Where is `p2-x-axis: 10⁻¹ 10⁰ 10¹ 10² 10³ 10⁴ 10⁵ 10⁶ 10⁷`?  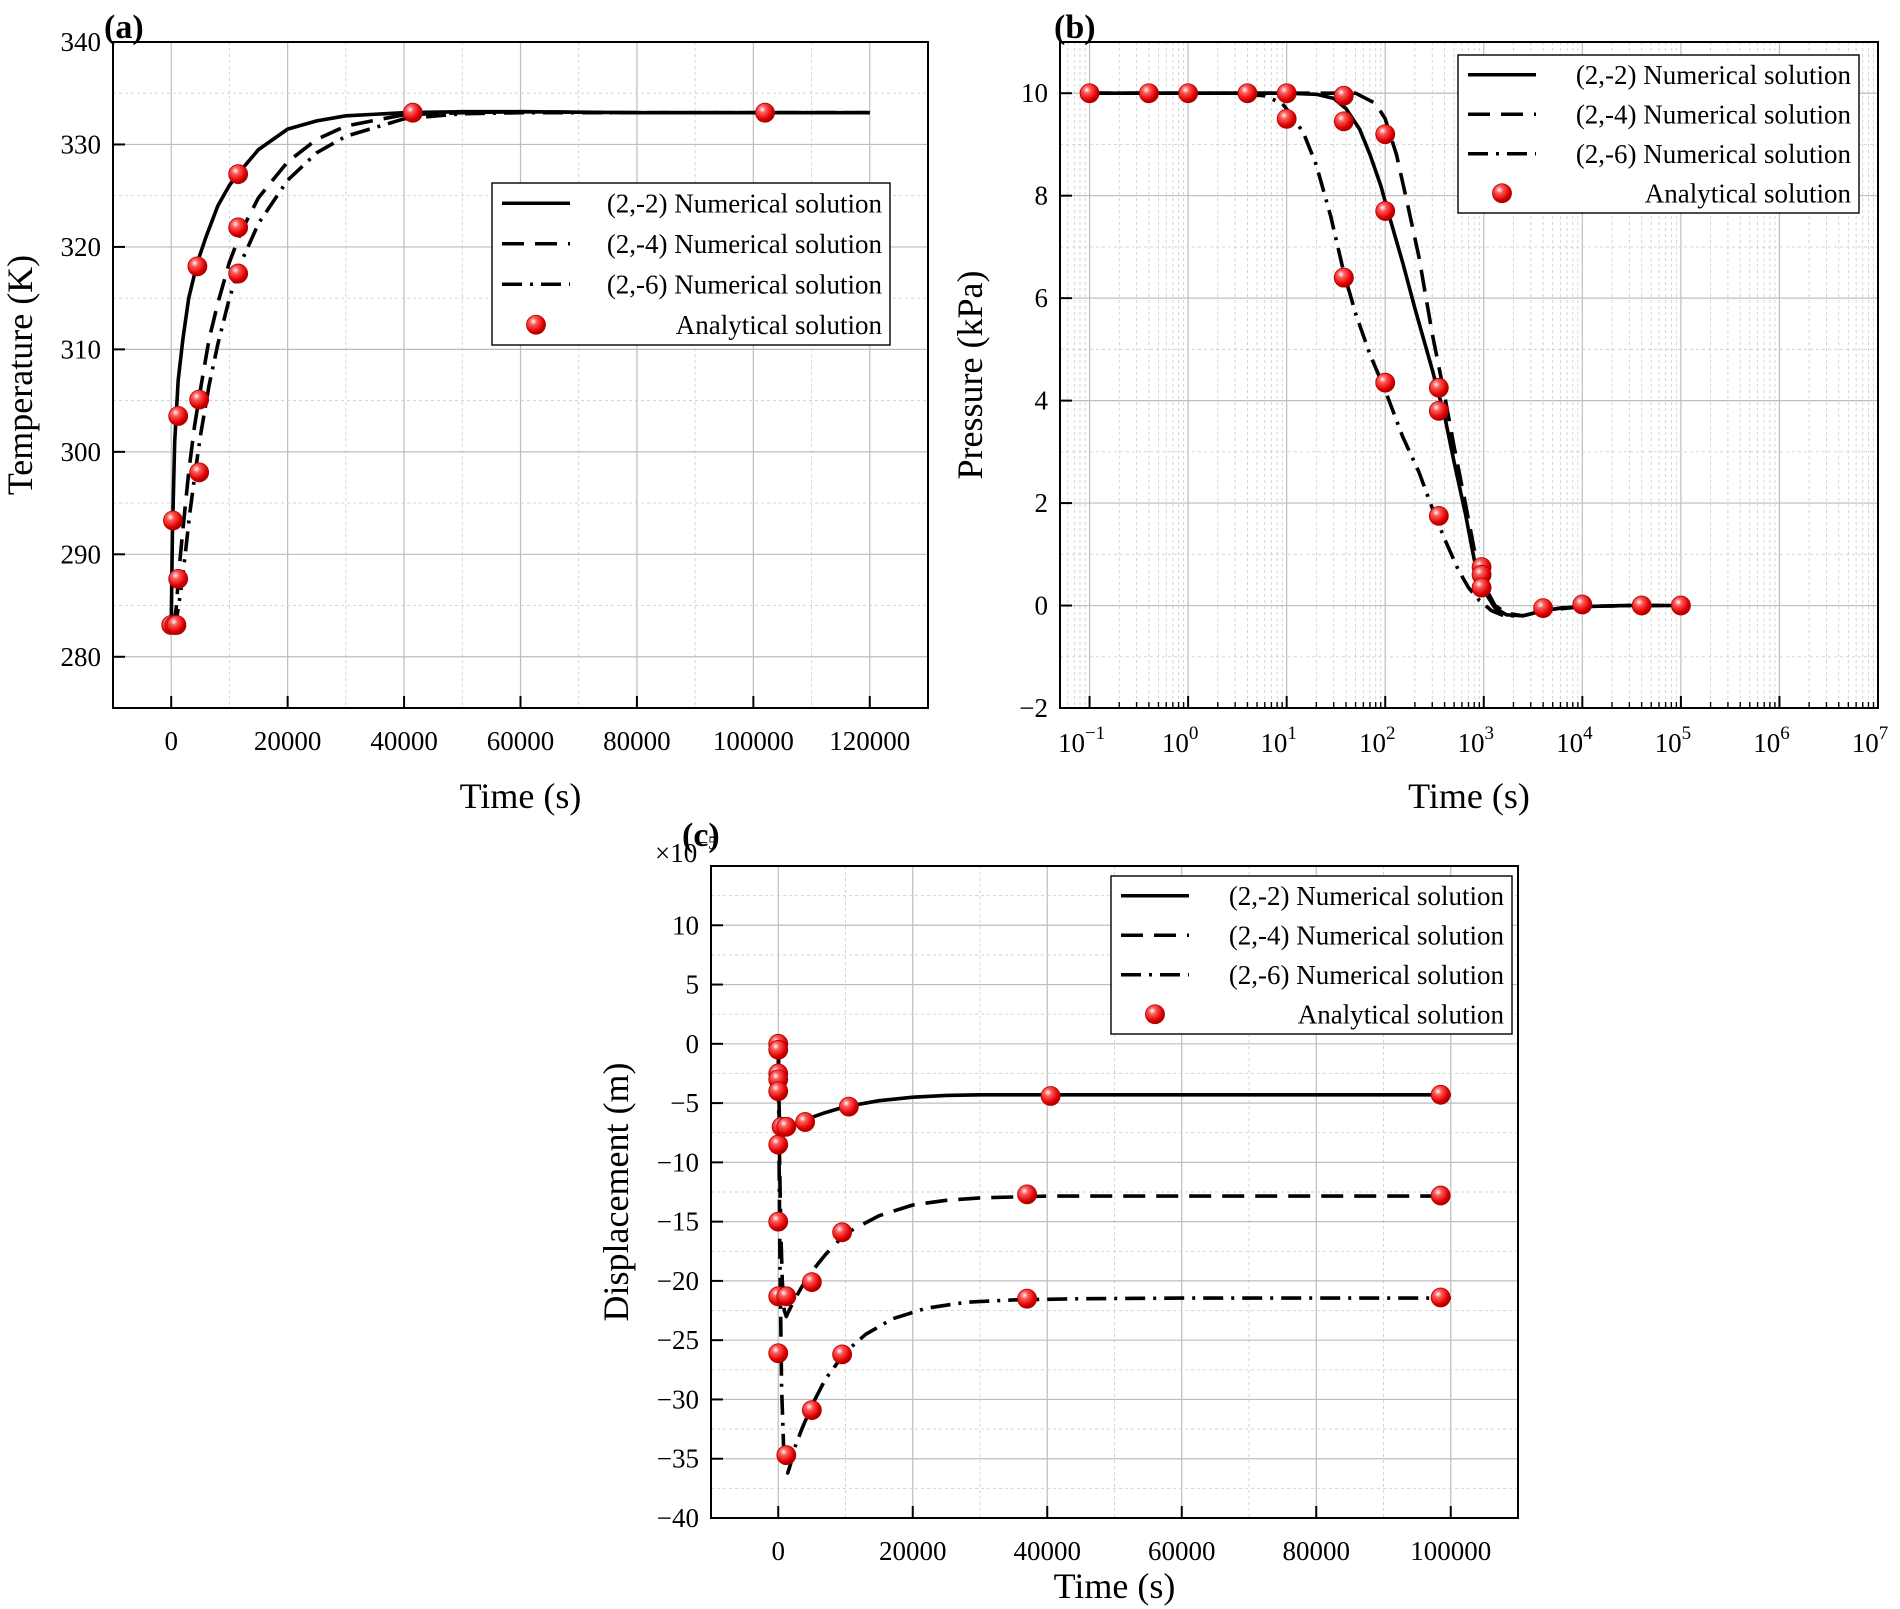
p2-x-axis: 10⁻¹ 10⁰ 10¹ 10² 10³ 10⁴ 10⁵ 10⁶ 10⁷ is located at coordinates (1473, 727).